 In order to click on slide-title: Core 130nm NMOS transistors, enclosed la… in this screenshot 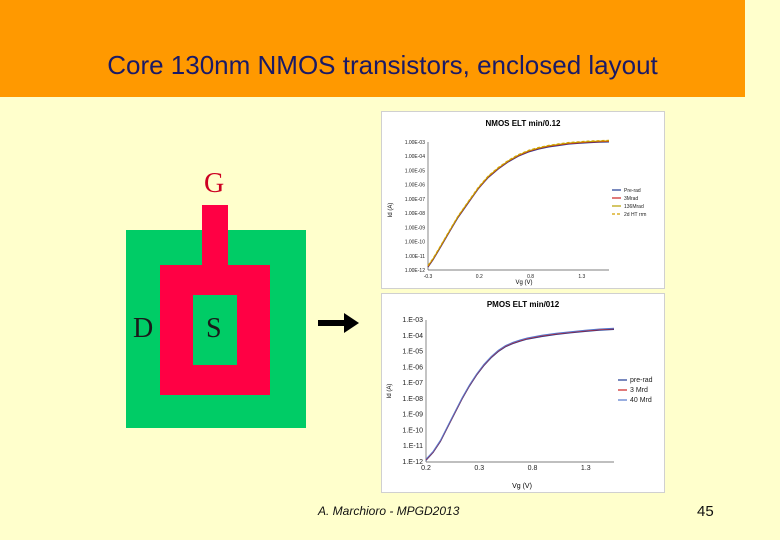, I will do `click(382, 65)`.